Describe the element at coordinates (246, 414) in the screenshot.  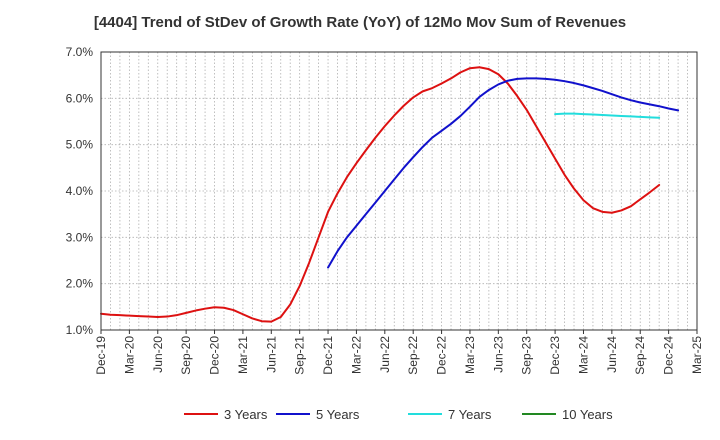
I see `legend-label: 3 Years` at that location.